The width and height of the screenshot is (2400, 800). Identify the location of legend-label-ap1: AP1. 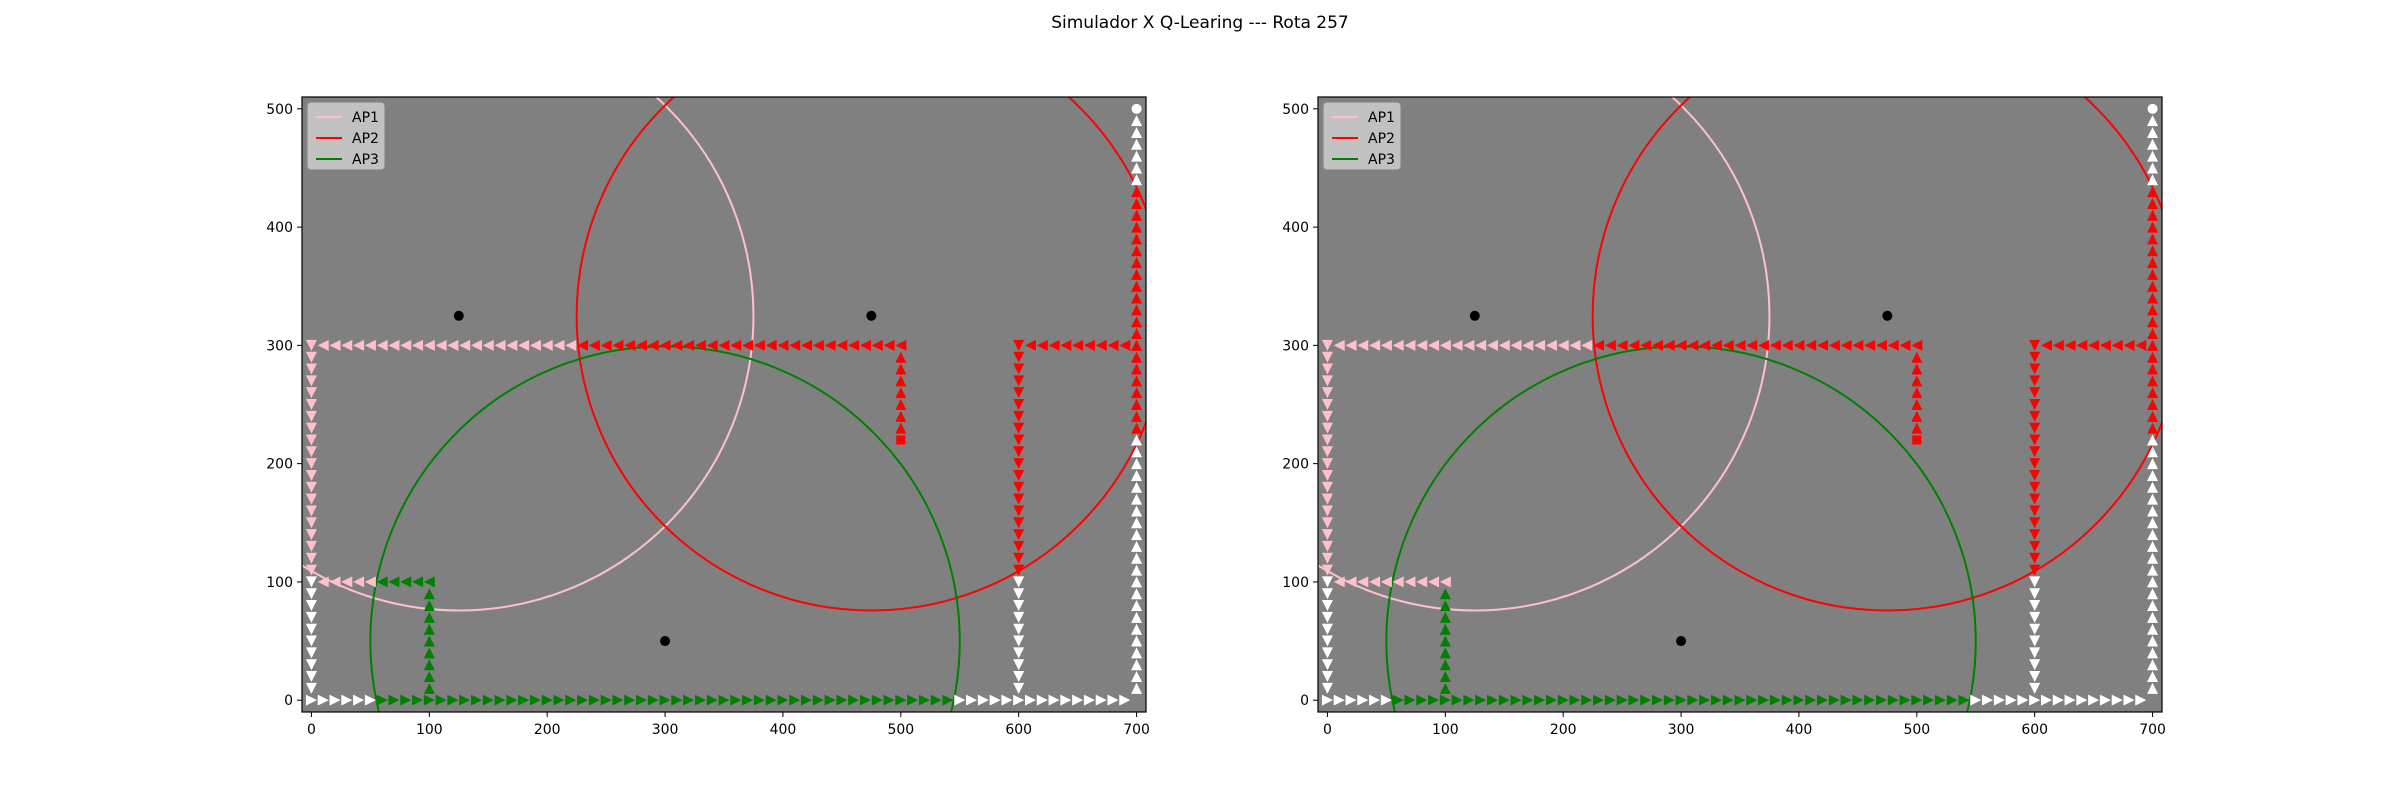
(1381, 118).